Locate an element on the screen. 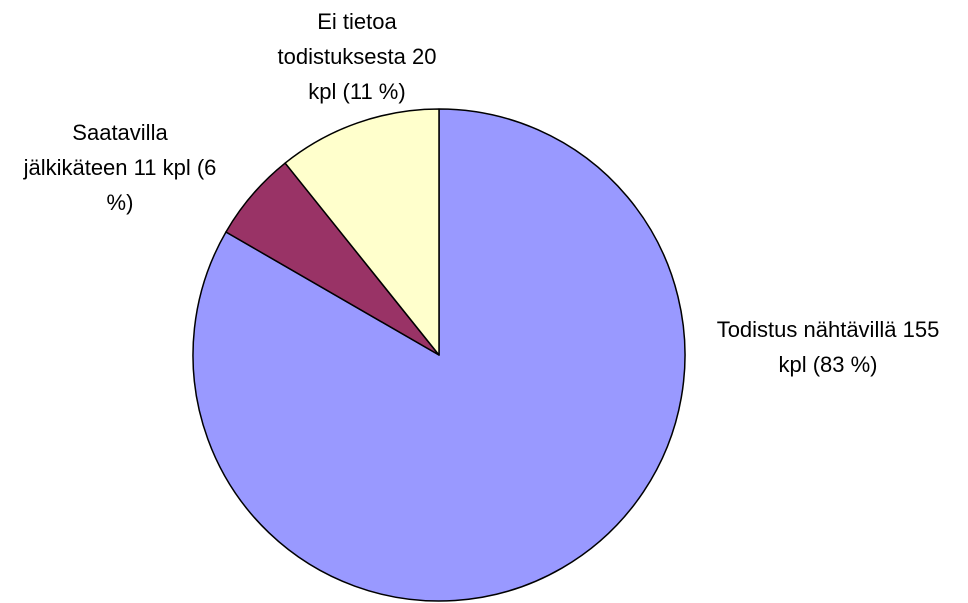 The image size is (968, 603). pie-slice is located at coordinates (362, 232).